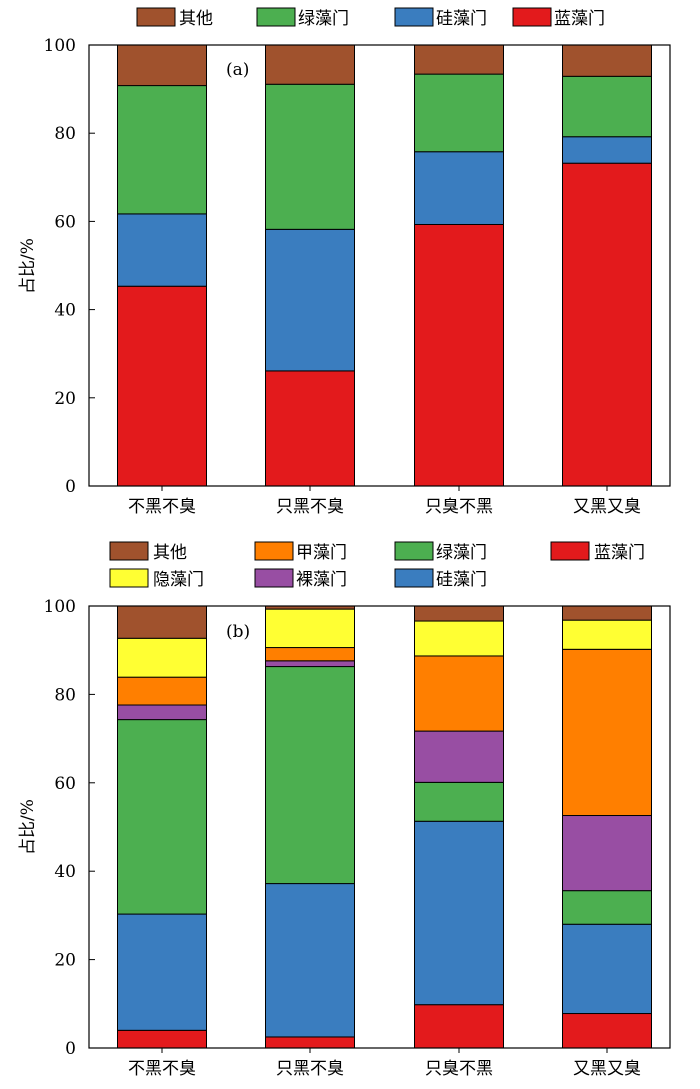 The height and width of the screenshot is (1089, 700). Describe the element at coordinates (321, 580) in the screenshot. I see `legend-label: 裸藻门` at that location.